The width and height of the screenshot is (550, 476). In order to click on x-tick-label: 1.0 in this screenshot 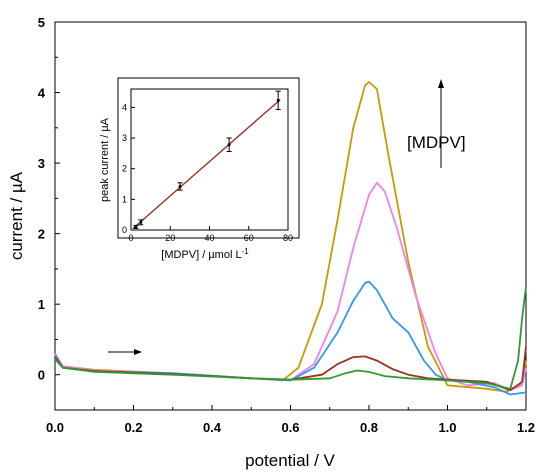, I will do `click(447, 427)`.